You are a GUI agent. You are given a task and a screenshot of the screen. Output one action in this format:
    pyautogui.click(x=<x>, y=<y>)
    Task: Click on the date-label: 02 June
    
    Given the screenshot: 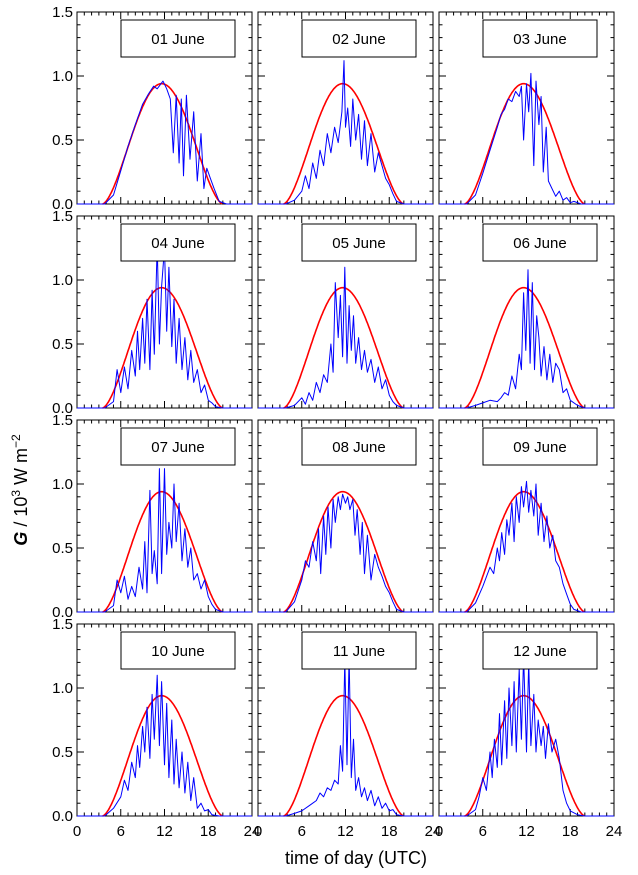 What is the action you would take?
    pyautogui.click(x=358, y=39)
    